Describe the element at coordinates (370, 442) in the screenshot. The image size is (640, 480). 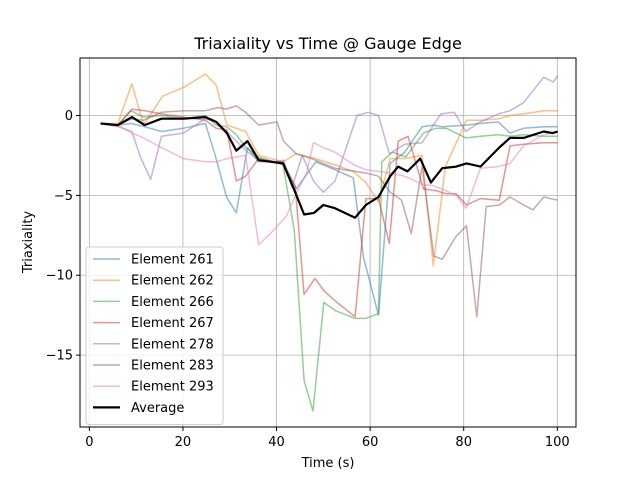
I see `x-tick-label: 60` at that location.